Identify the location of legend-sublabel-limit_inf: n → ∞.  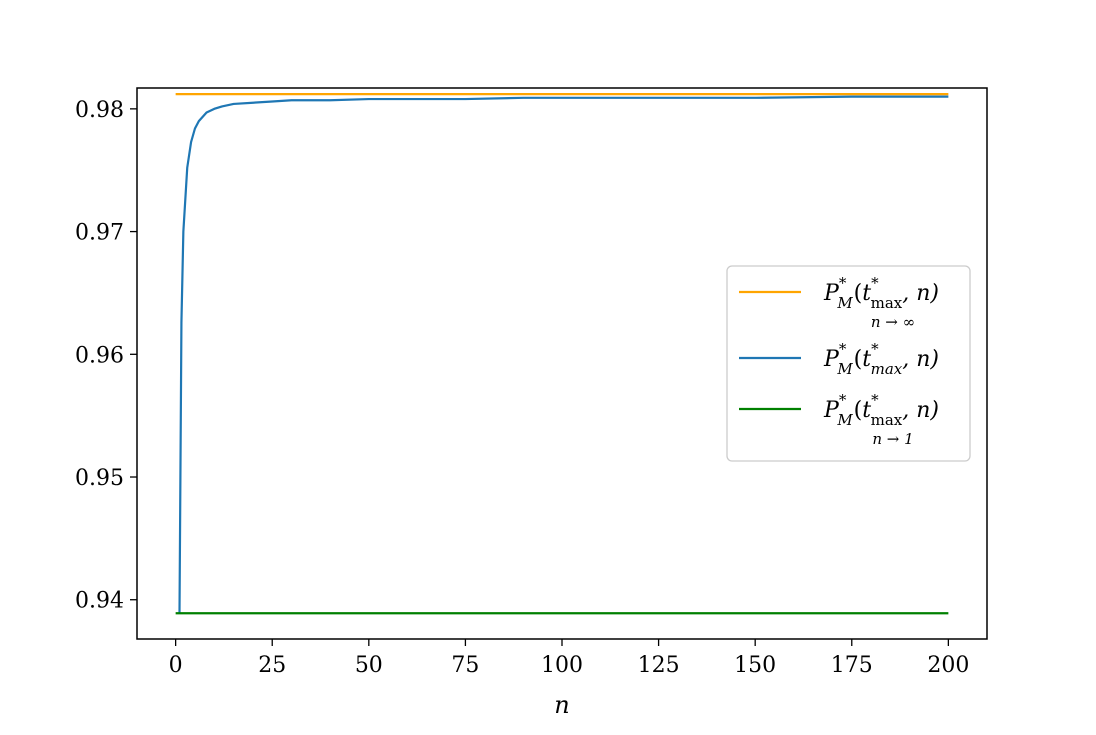
(893, 322).